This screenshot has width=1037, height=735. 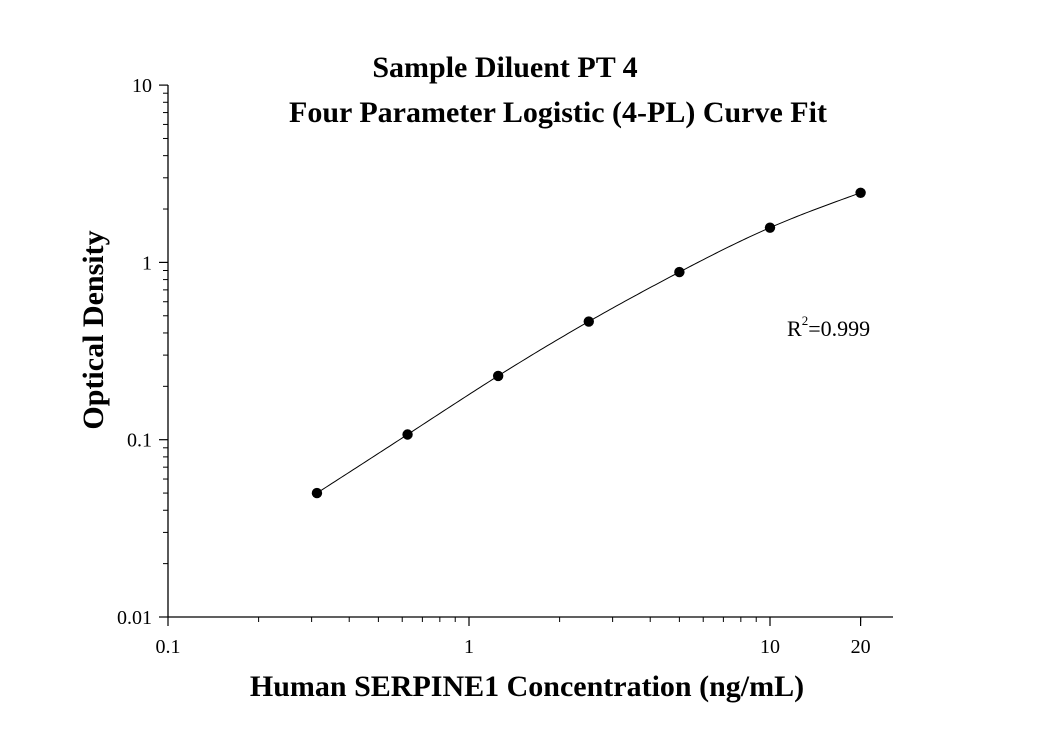 What do you see at coordinates (861, 647) in the screenshot?
I see `x-tick-label: 20` at bounding box center [861, 647].